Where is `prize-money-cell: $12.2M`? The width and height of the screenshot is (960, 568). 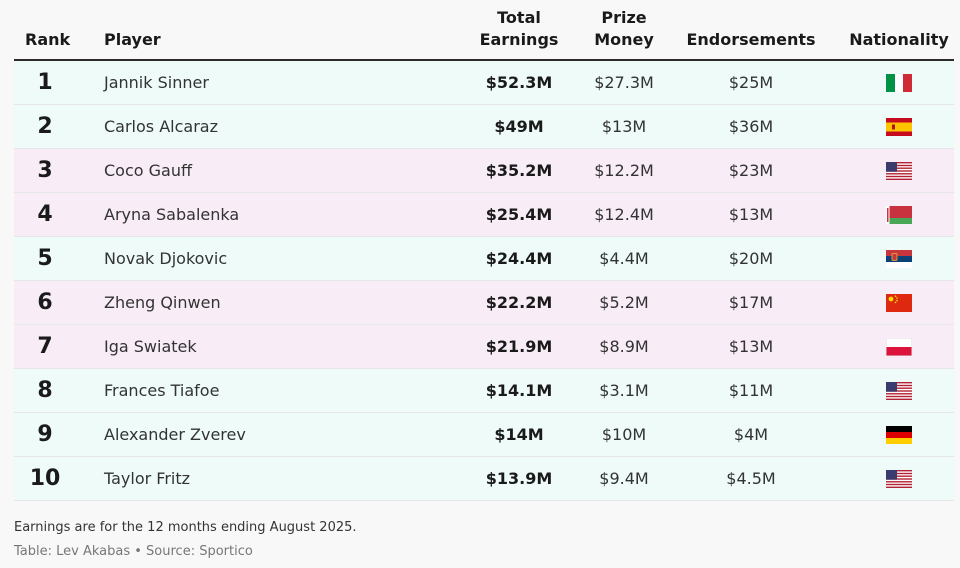 prize-money-cell: $12.2M is located at coordinates (624, 170).